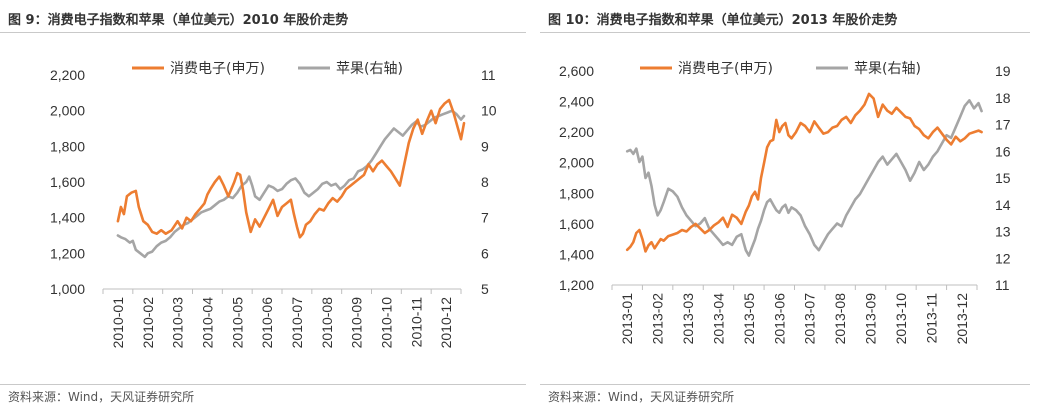 The width and height of the screenshot is (1051, 419). What do you see at coordinates (718, 319) in the screenshot?
I see `x-tick-label: 2013-04` at bounding box center [718, 319].